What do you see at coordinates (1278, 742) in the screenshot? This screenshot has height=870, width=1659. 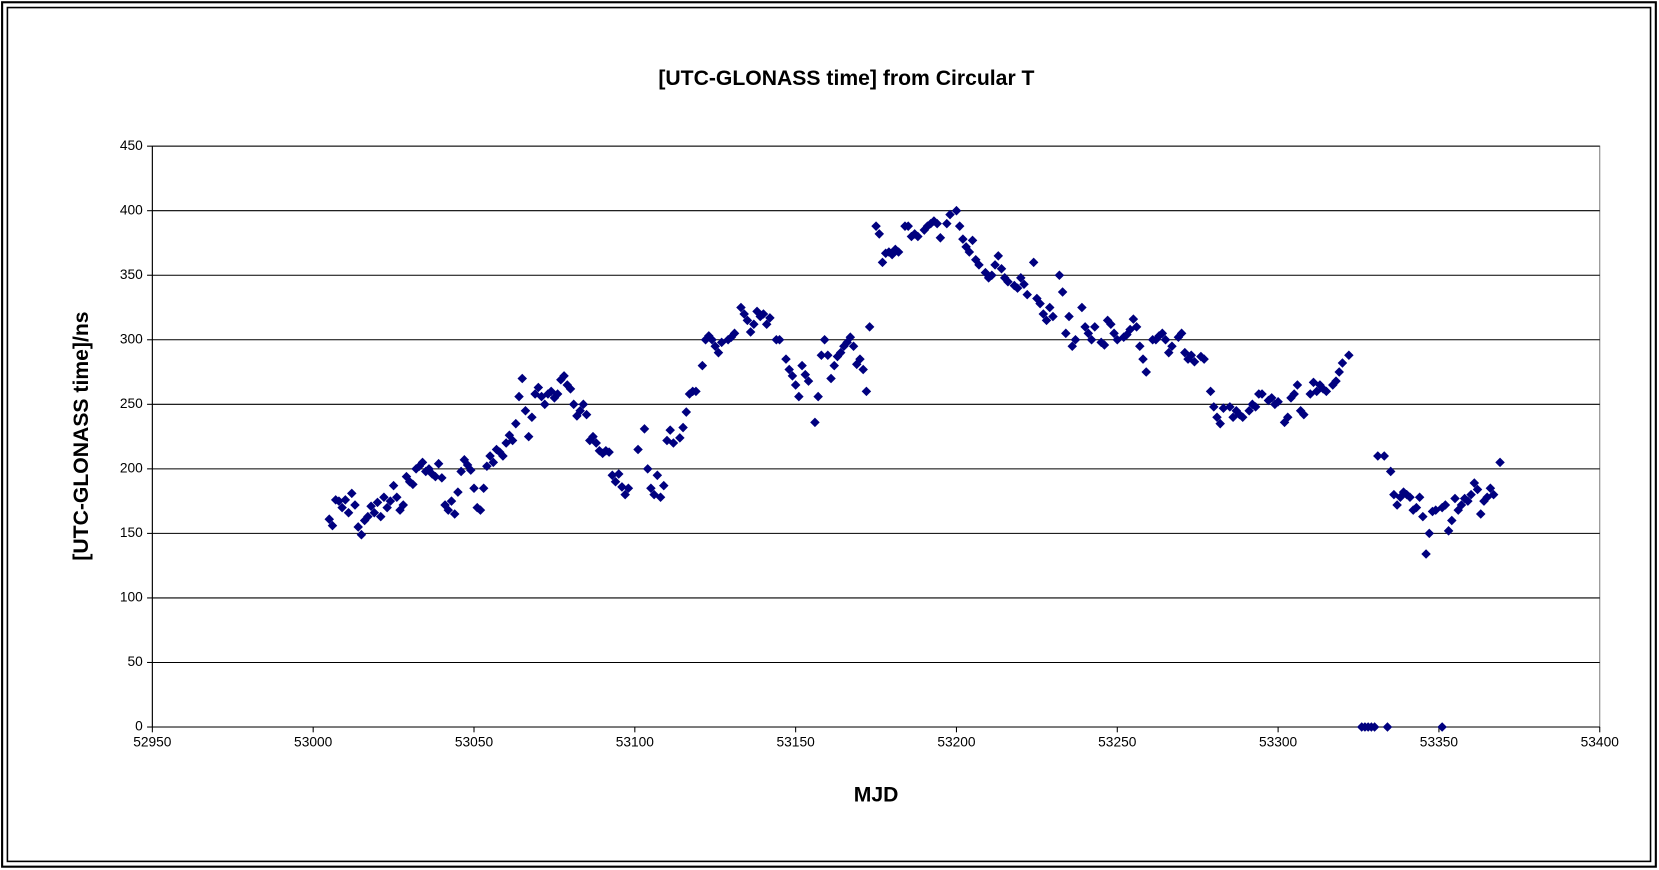 I see `x-tick-label: 53300` at bounding box center [1278, 742].